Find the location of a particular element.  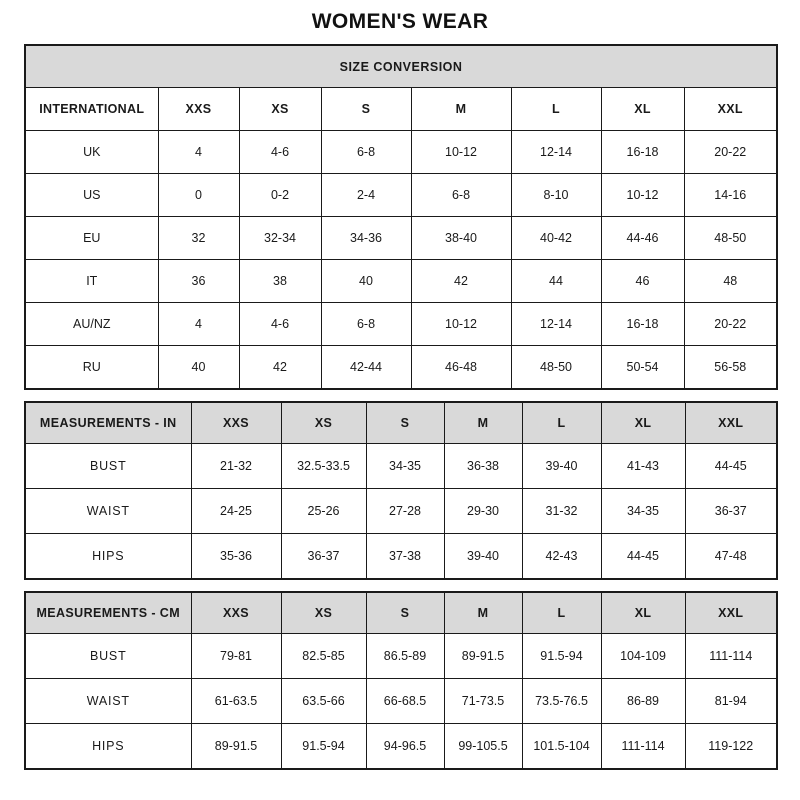

table-cell: 35-36 is located at coordinates (236, 556).